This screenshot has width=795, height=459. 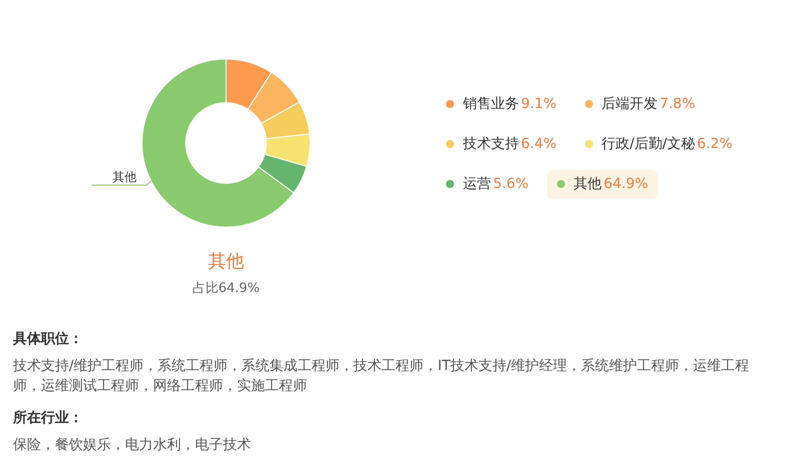 I want to click on text: 所在行业：, so click(x=48, y=418).